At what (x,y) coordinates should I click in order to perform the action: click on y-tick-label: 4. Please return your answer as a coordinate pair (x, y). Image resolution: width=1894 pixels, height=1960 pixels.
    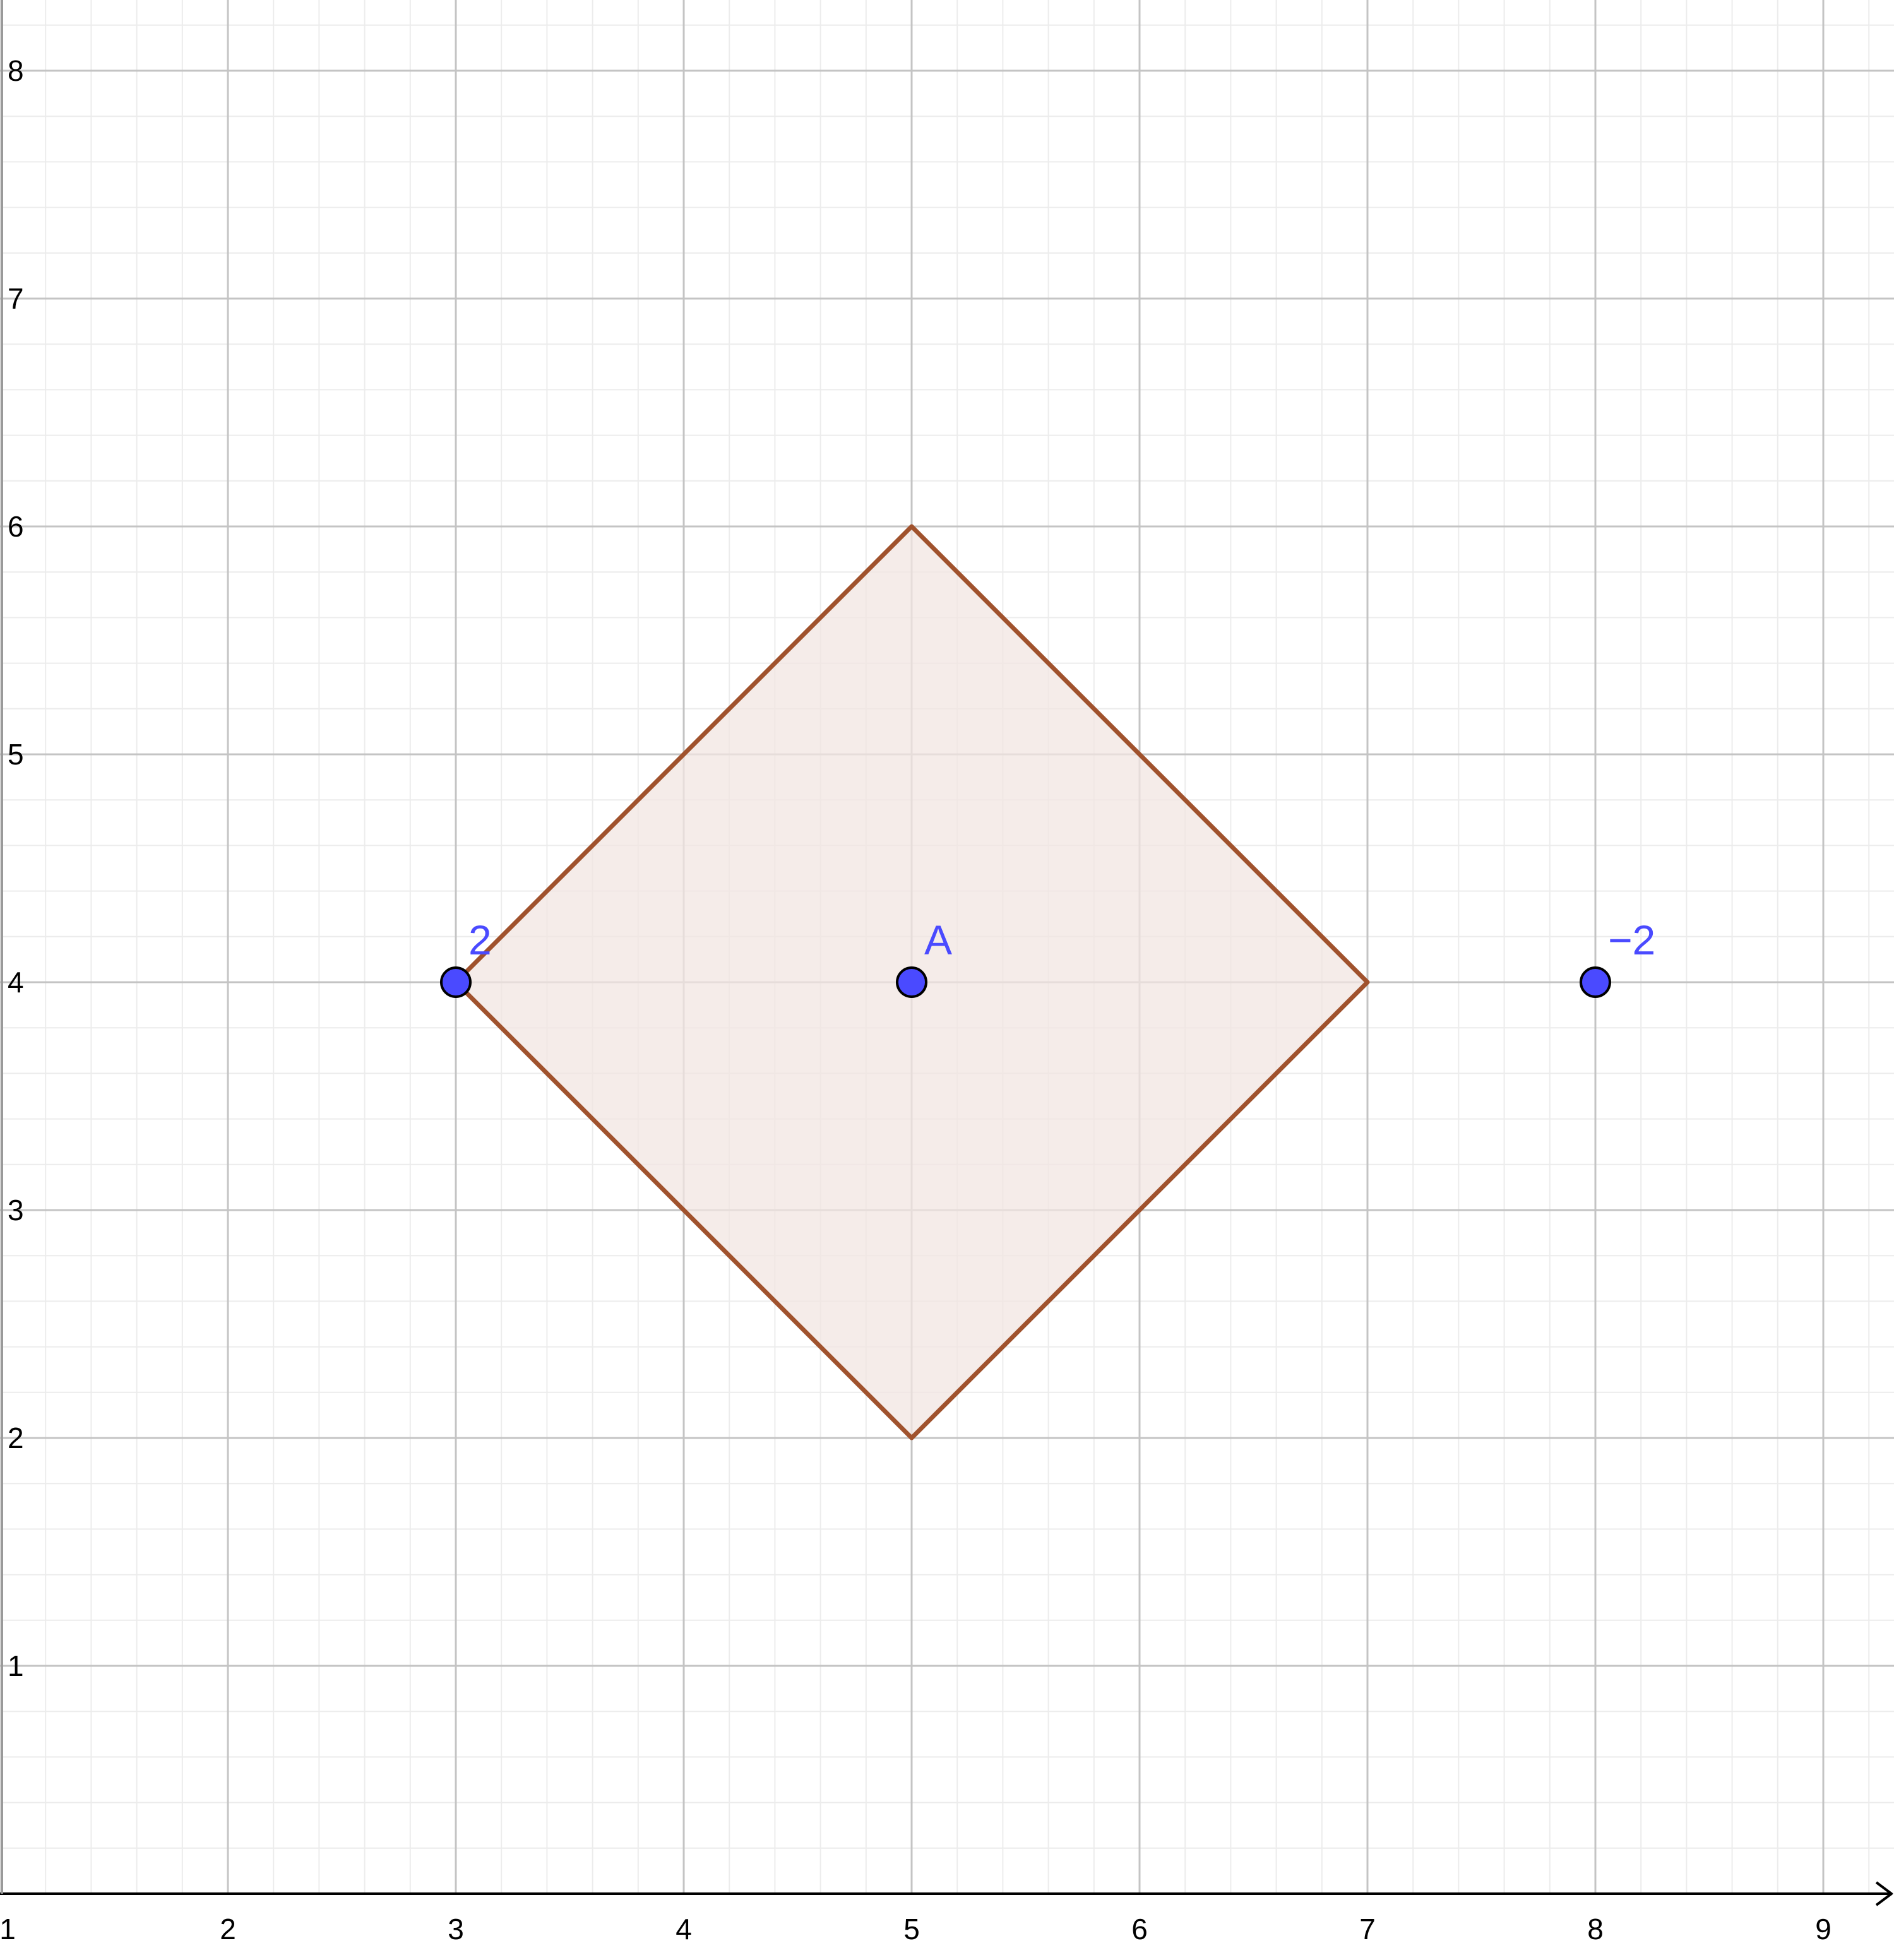
    Looking at the image, I should click on (16, 983).